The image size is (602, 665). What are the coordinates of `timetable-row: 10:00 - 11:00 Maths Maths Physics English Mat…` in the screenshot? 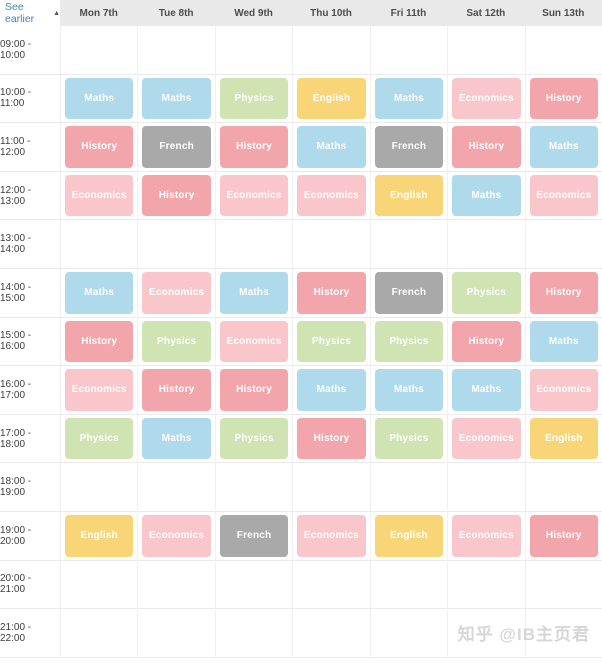 It's located at (301, 99).